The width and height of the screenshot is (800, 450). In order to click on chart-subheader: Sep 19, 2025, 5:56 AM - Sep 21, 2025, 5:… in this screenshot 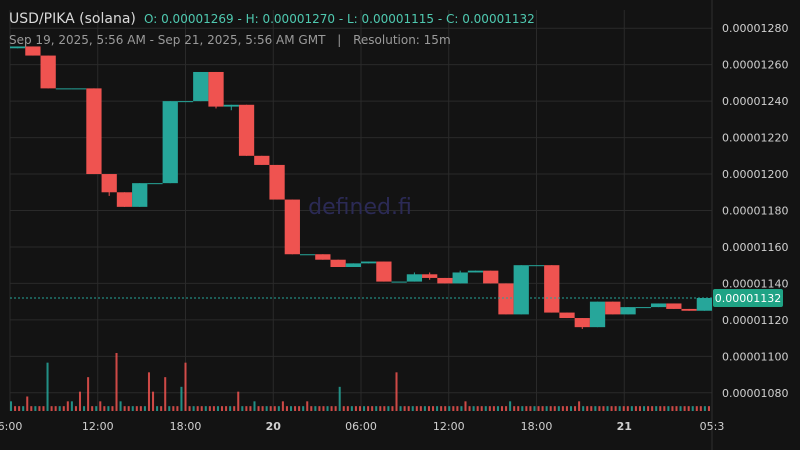, I will do `click(230, 40)`.